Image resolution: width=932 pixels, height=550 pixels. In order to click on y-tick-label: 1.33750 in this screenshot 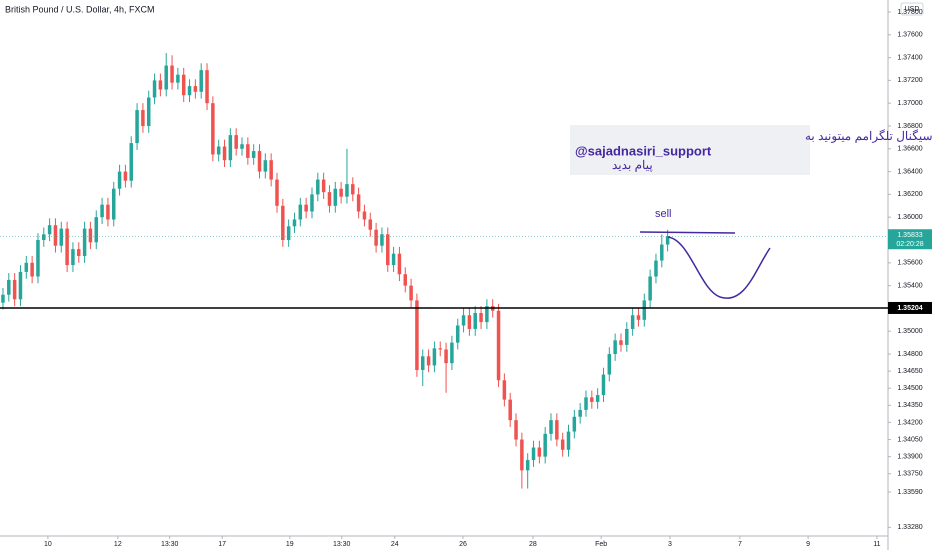, I will do `click(909, 474)`.